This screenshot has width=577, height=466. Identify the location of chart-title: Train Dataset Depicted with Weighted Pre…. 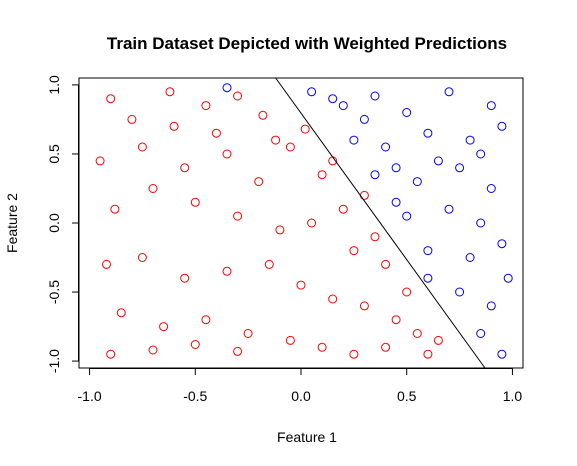
(307, 43).